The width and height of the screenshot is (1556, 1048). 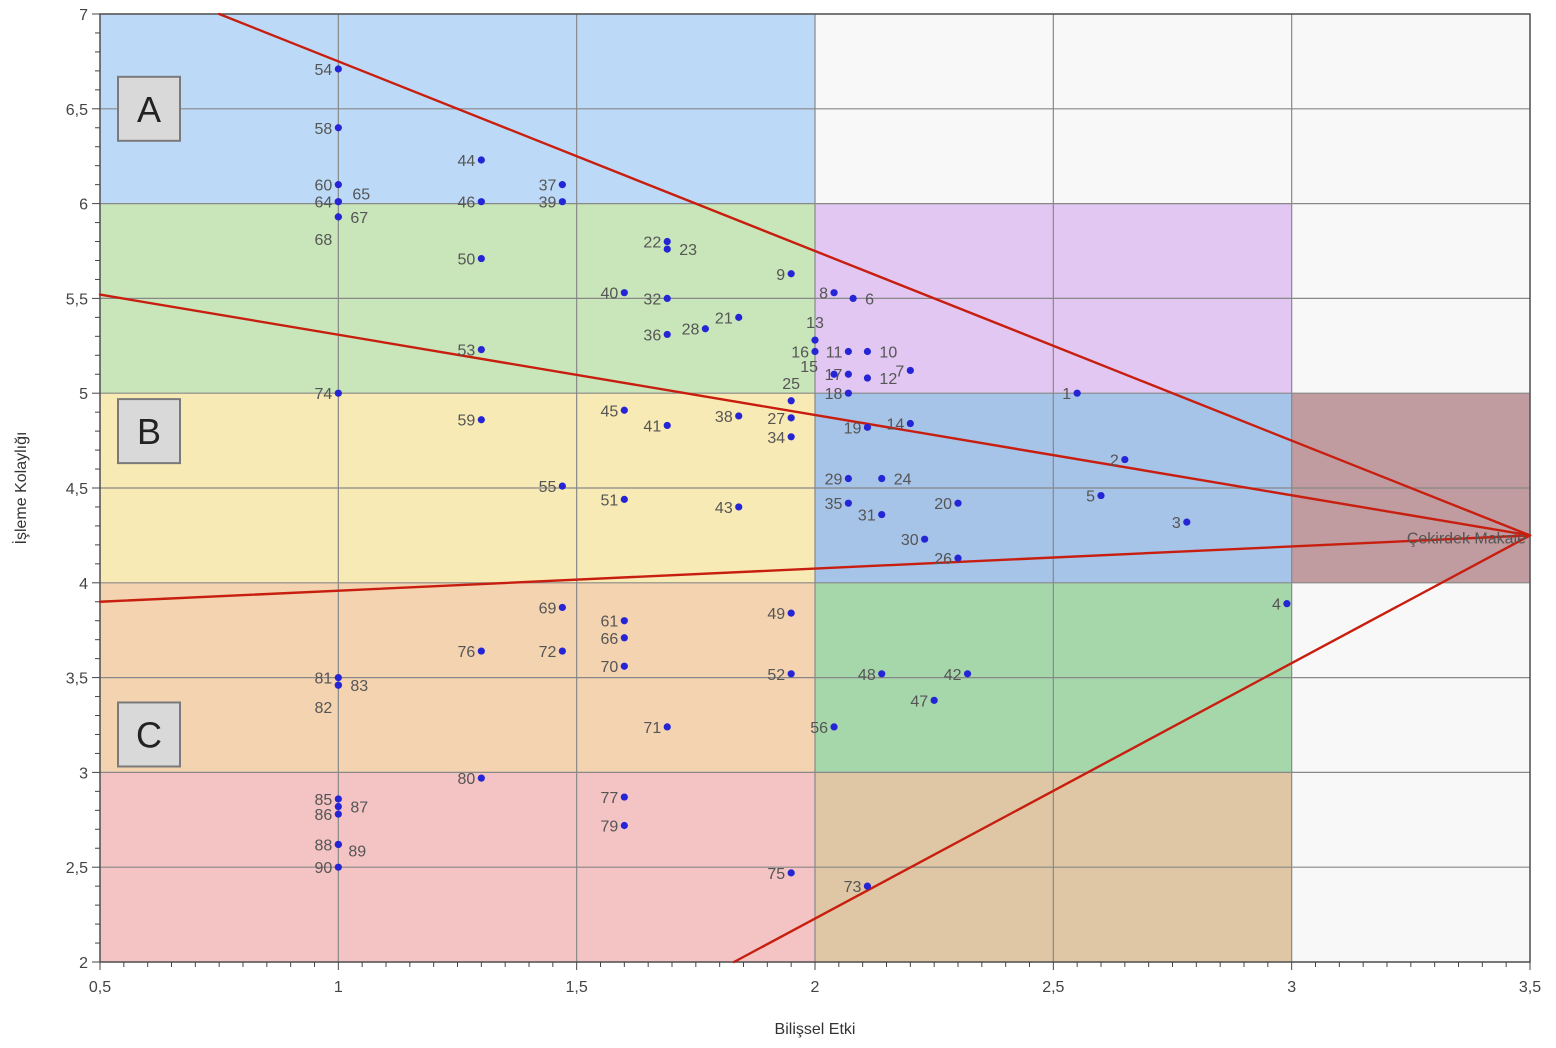 I want to click on zone-label-box, so click(x=149, y=431).